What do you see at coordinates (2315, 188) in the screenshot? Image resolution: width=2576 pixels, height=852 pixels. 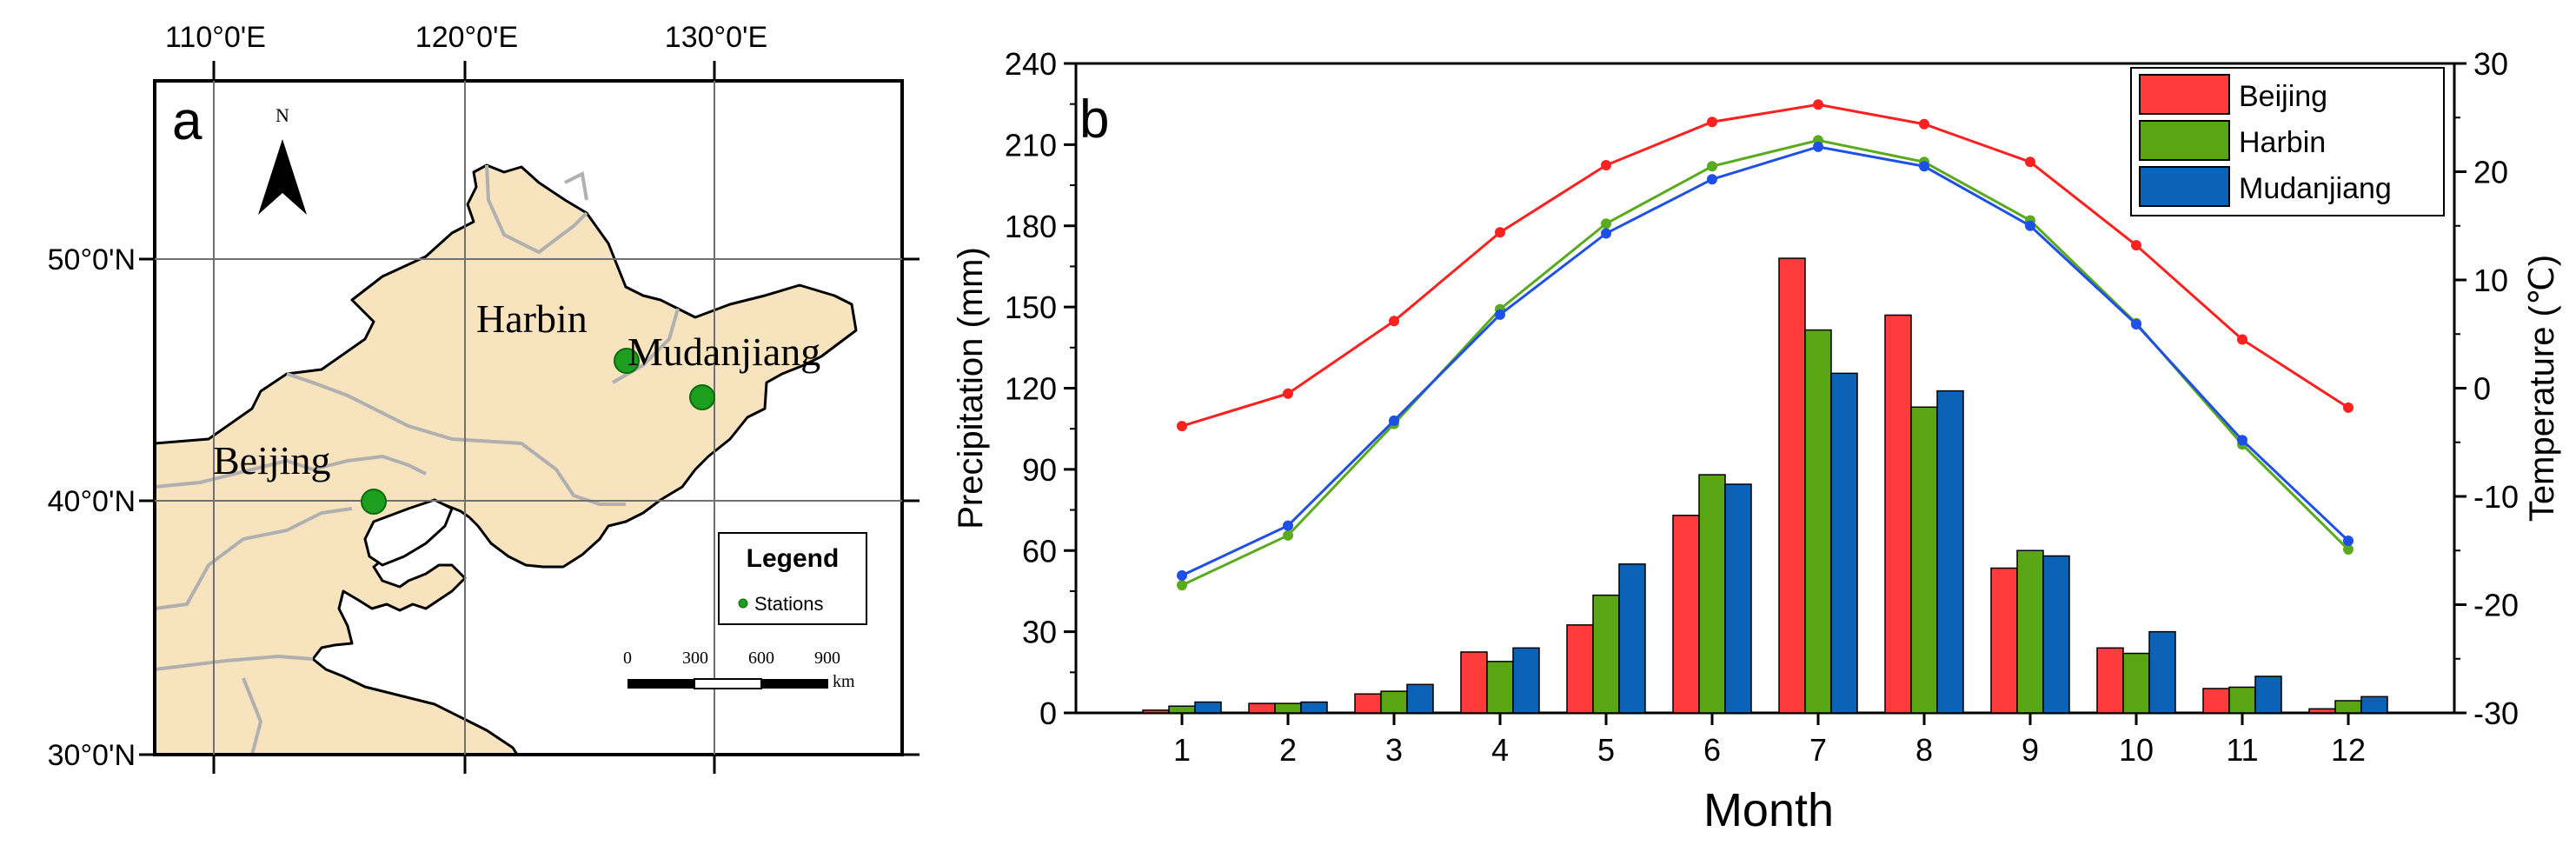 I see `legend-label-mudanjiang: Mudanjiang` at bounding box center [2315, 188].